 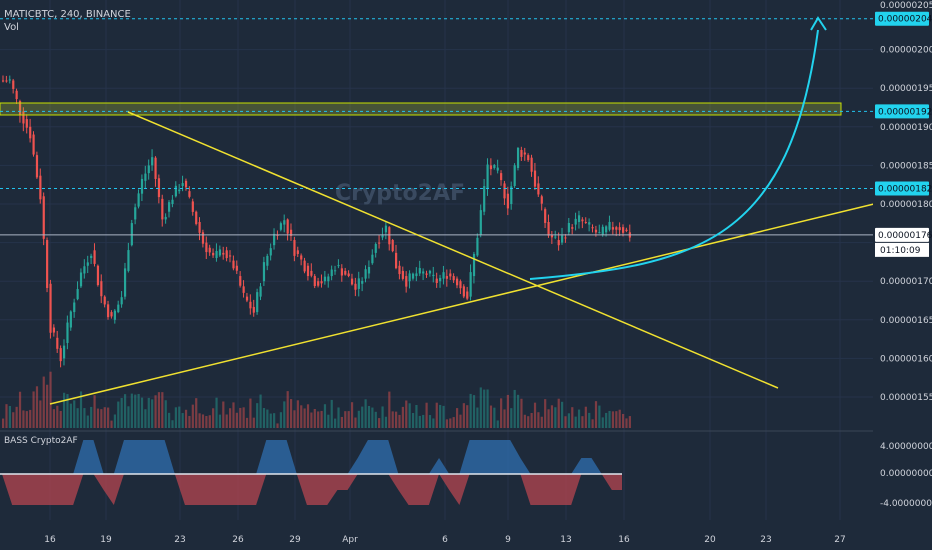 I want to click on level-price-tag, so click(x=902, y=18).